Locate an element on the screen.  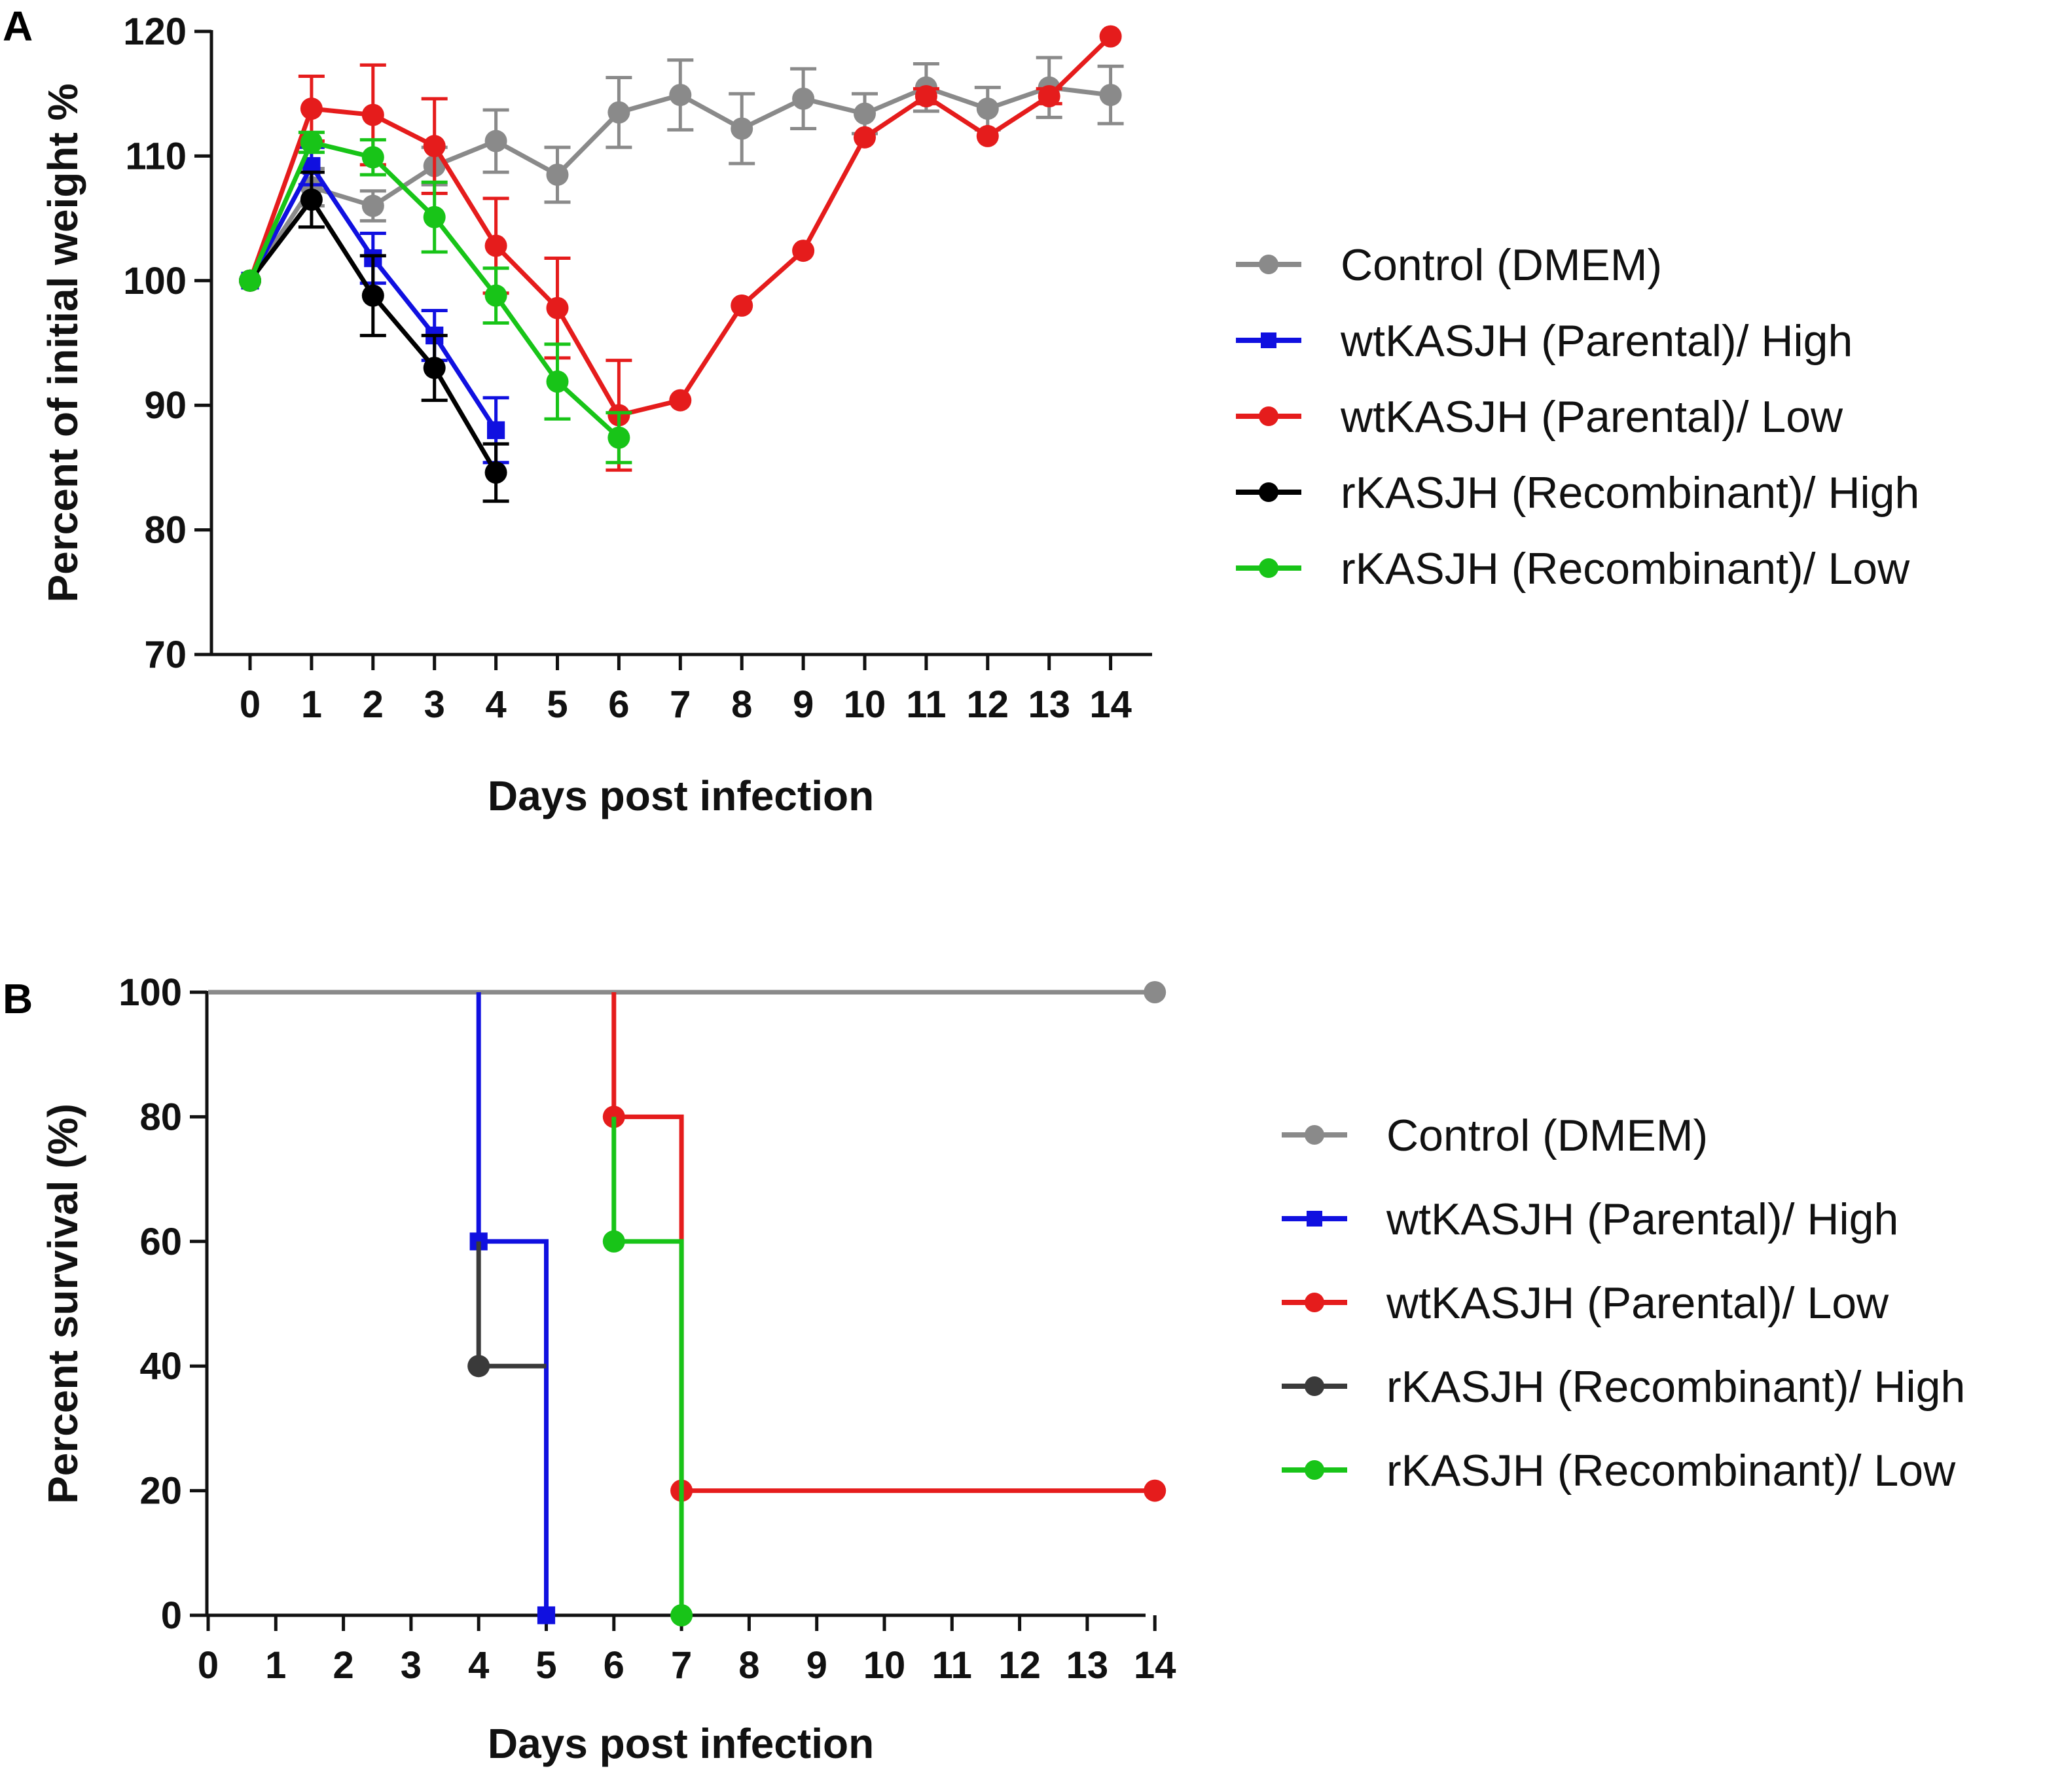
survival-series-wtkasjh-parental-low is located at coordinates (885, 1247).